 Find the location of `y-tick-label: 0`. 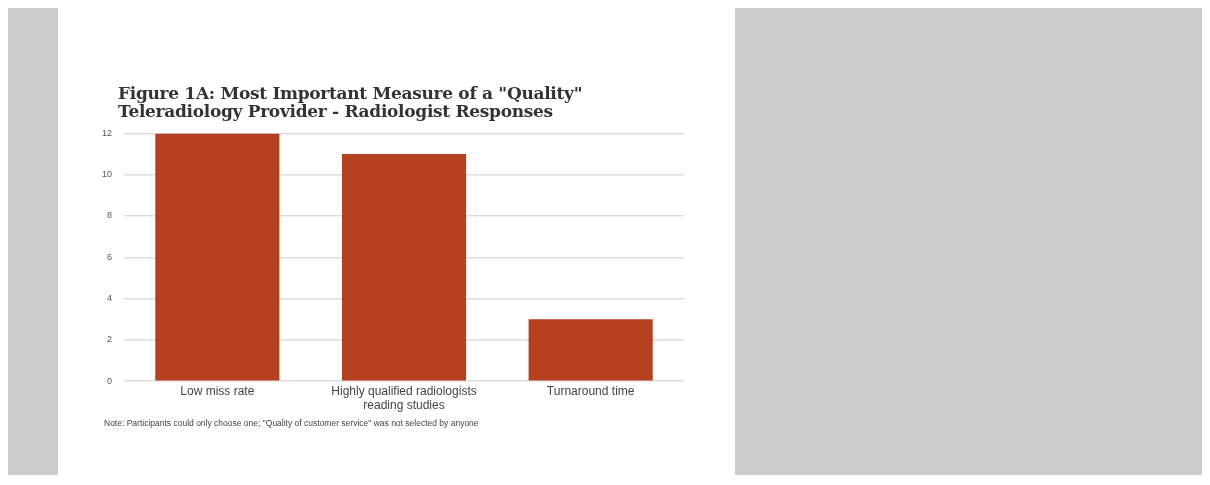

y-tick-label: 0 is located at coordinates (110, 380).